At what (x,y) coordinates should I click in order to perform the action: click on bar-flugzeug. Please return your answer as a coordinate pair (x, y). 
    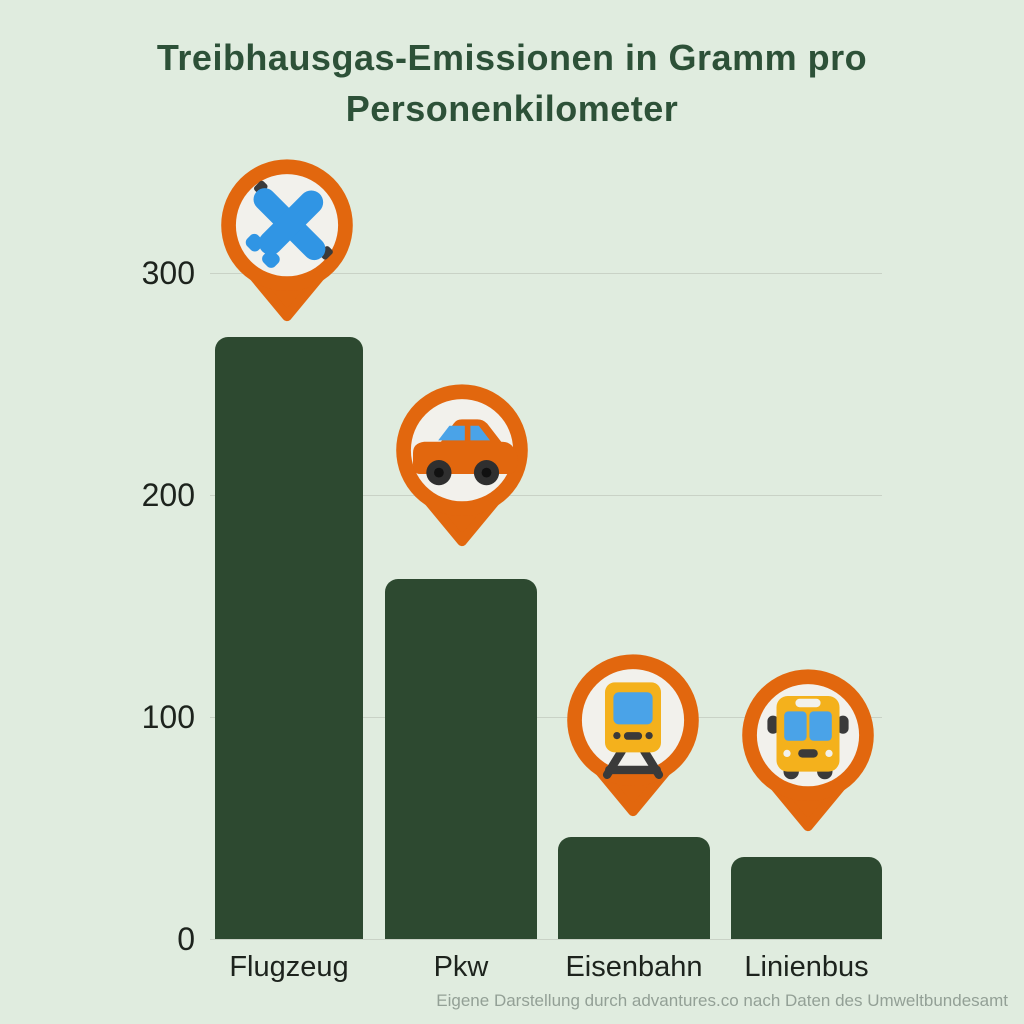
    Looking at the image, I should click on (289, 638).